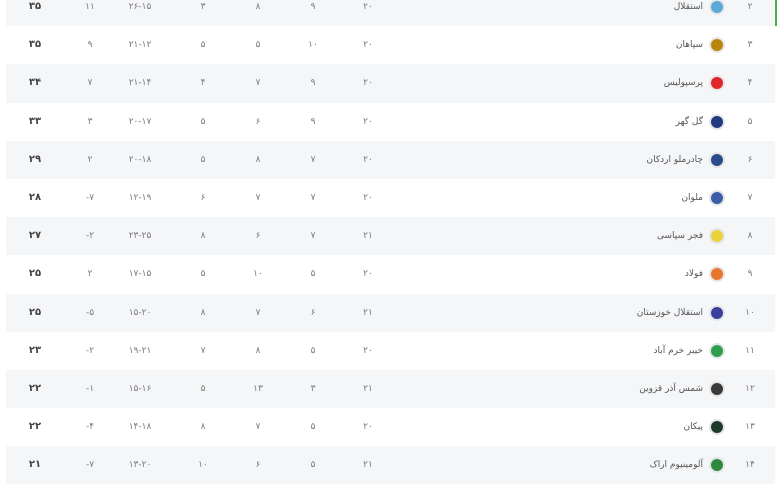  I want to click on table-row: ۳۴ ۷ ۲۱-۱۴ ۴ ۷ ۹ ۲۰ ۴ پرسپولیس, so click(390, 83).